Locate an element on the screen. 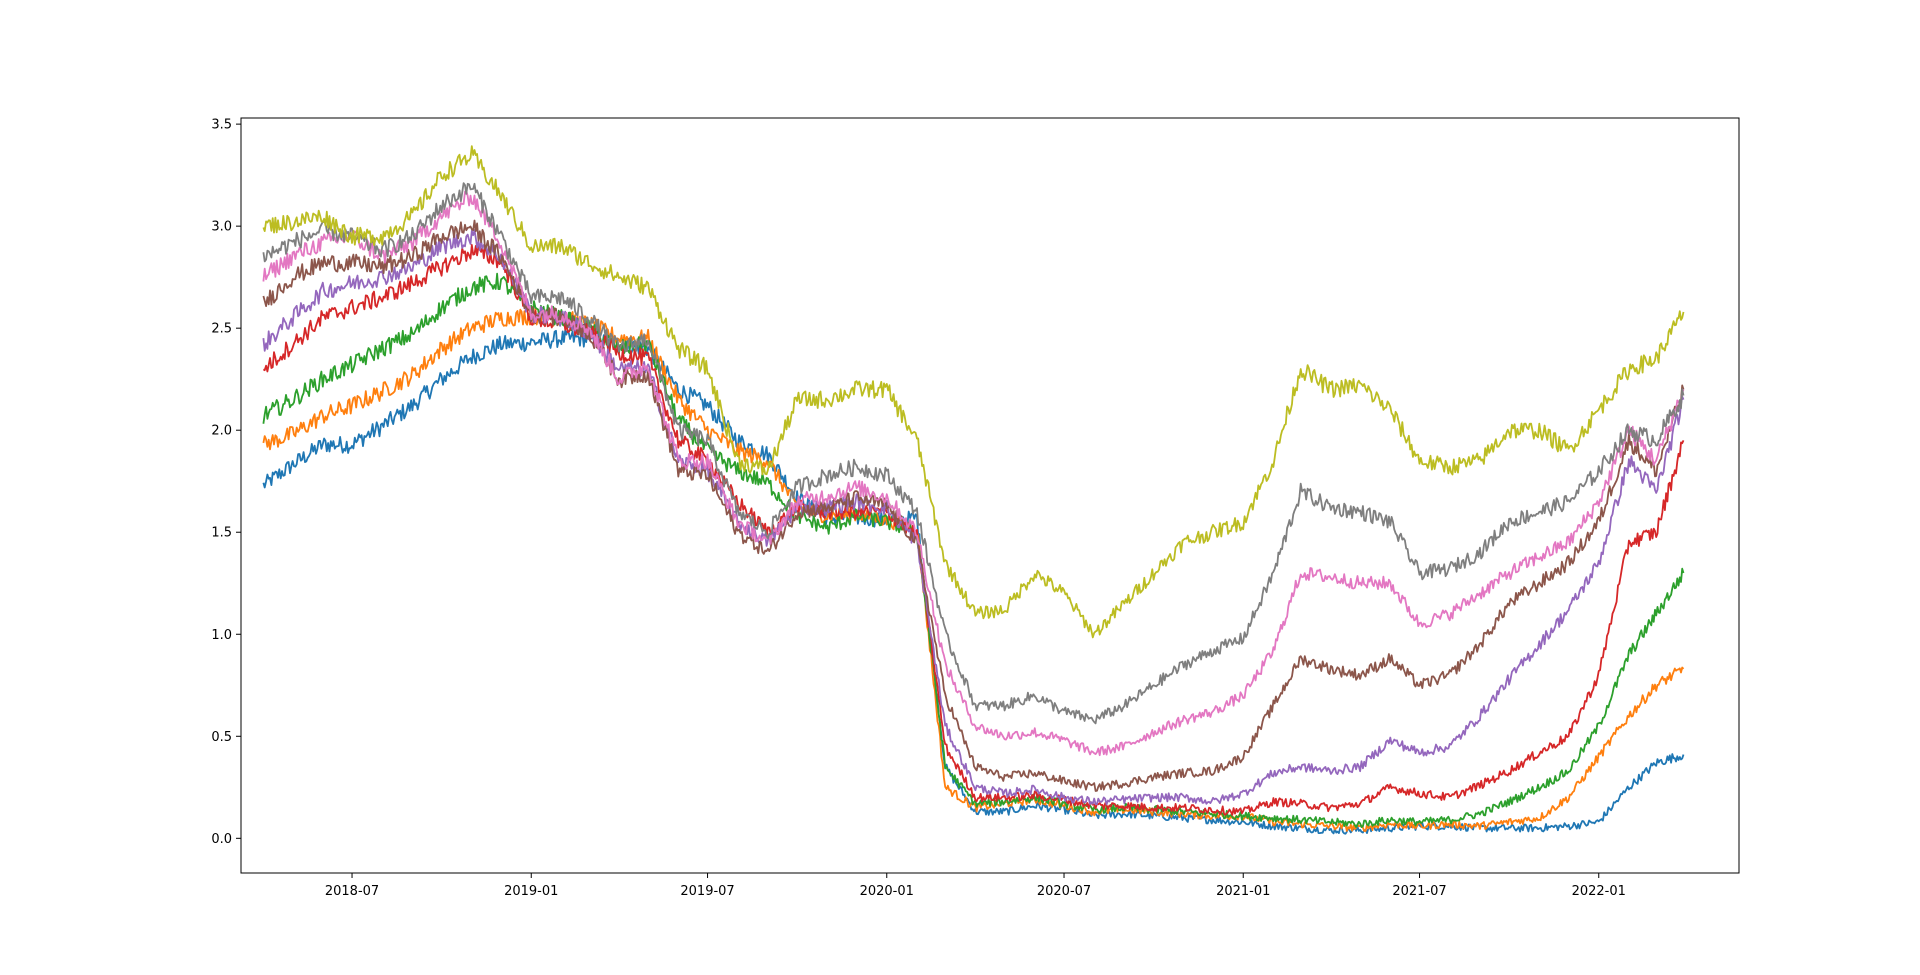 The image size is (1920, 975). y-tick-label: 1.0 is located at coordinates (221, 635).